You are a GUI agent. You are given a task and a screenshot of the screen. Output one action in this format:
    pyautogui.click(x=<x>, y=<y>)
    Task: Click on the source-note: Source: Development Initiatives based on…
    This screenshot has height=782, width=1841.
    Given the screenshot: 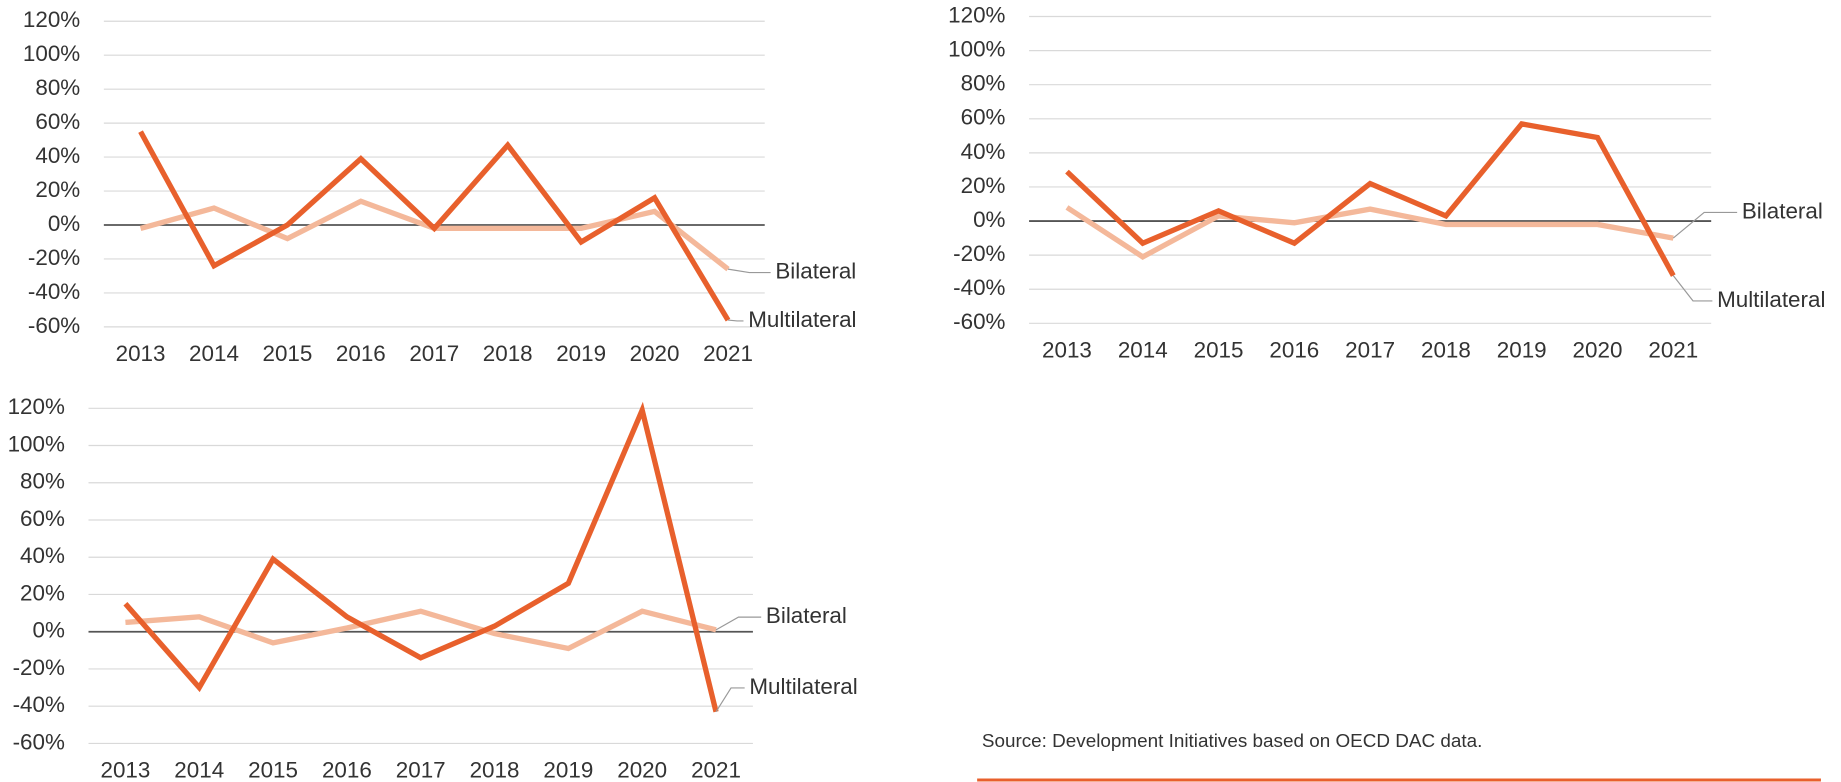 What is the action you would take?
    pyautogui.click(x=1232, y=741)
    